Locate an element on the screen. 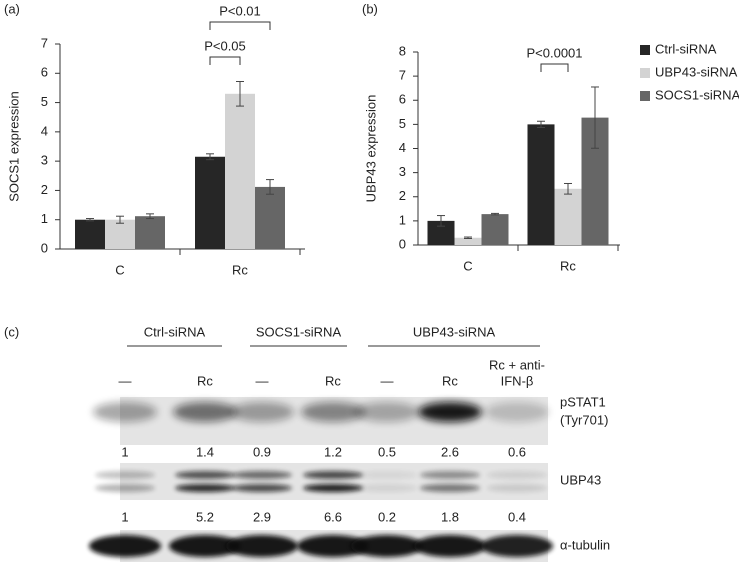 Image resolution: width=739 pixels, height=577 pixels. quantification: 0.4 is located at coordinates (517, 516).